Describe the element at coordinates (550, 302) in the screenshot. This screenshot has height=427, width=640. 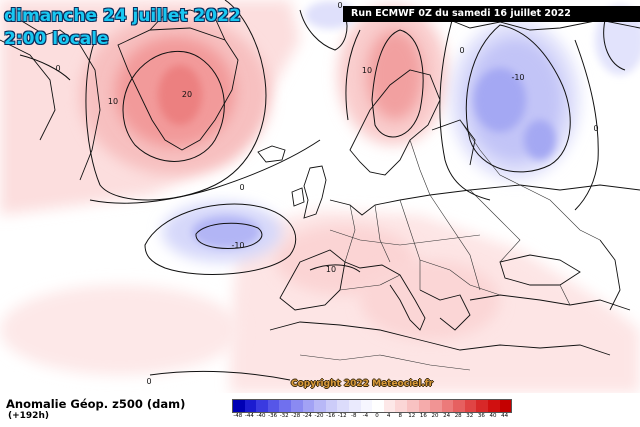
I see `turkey-coast` at that location.